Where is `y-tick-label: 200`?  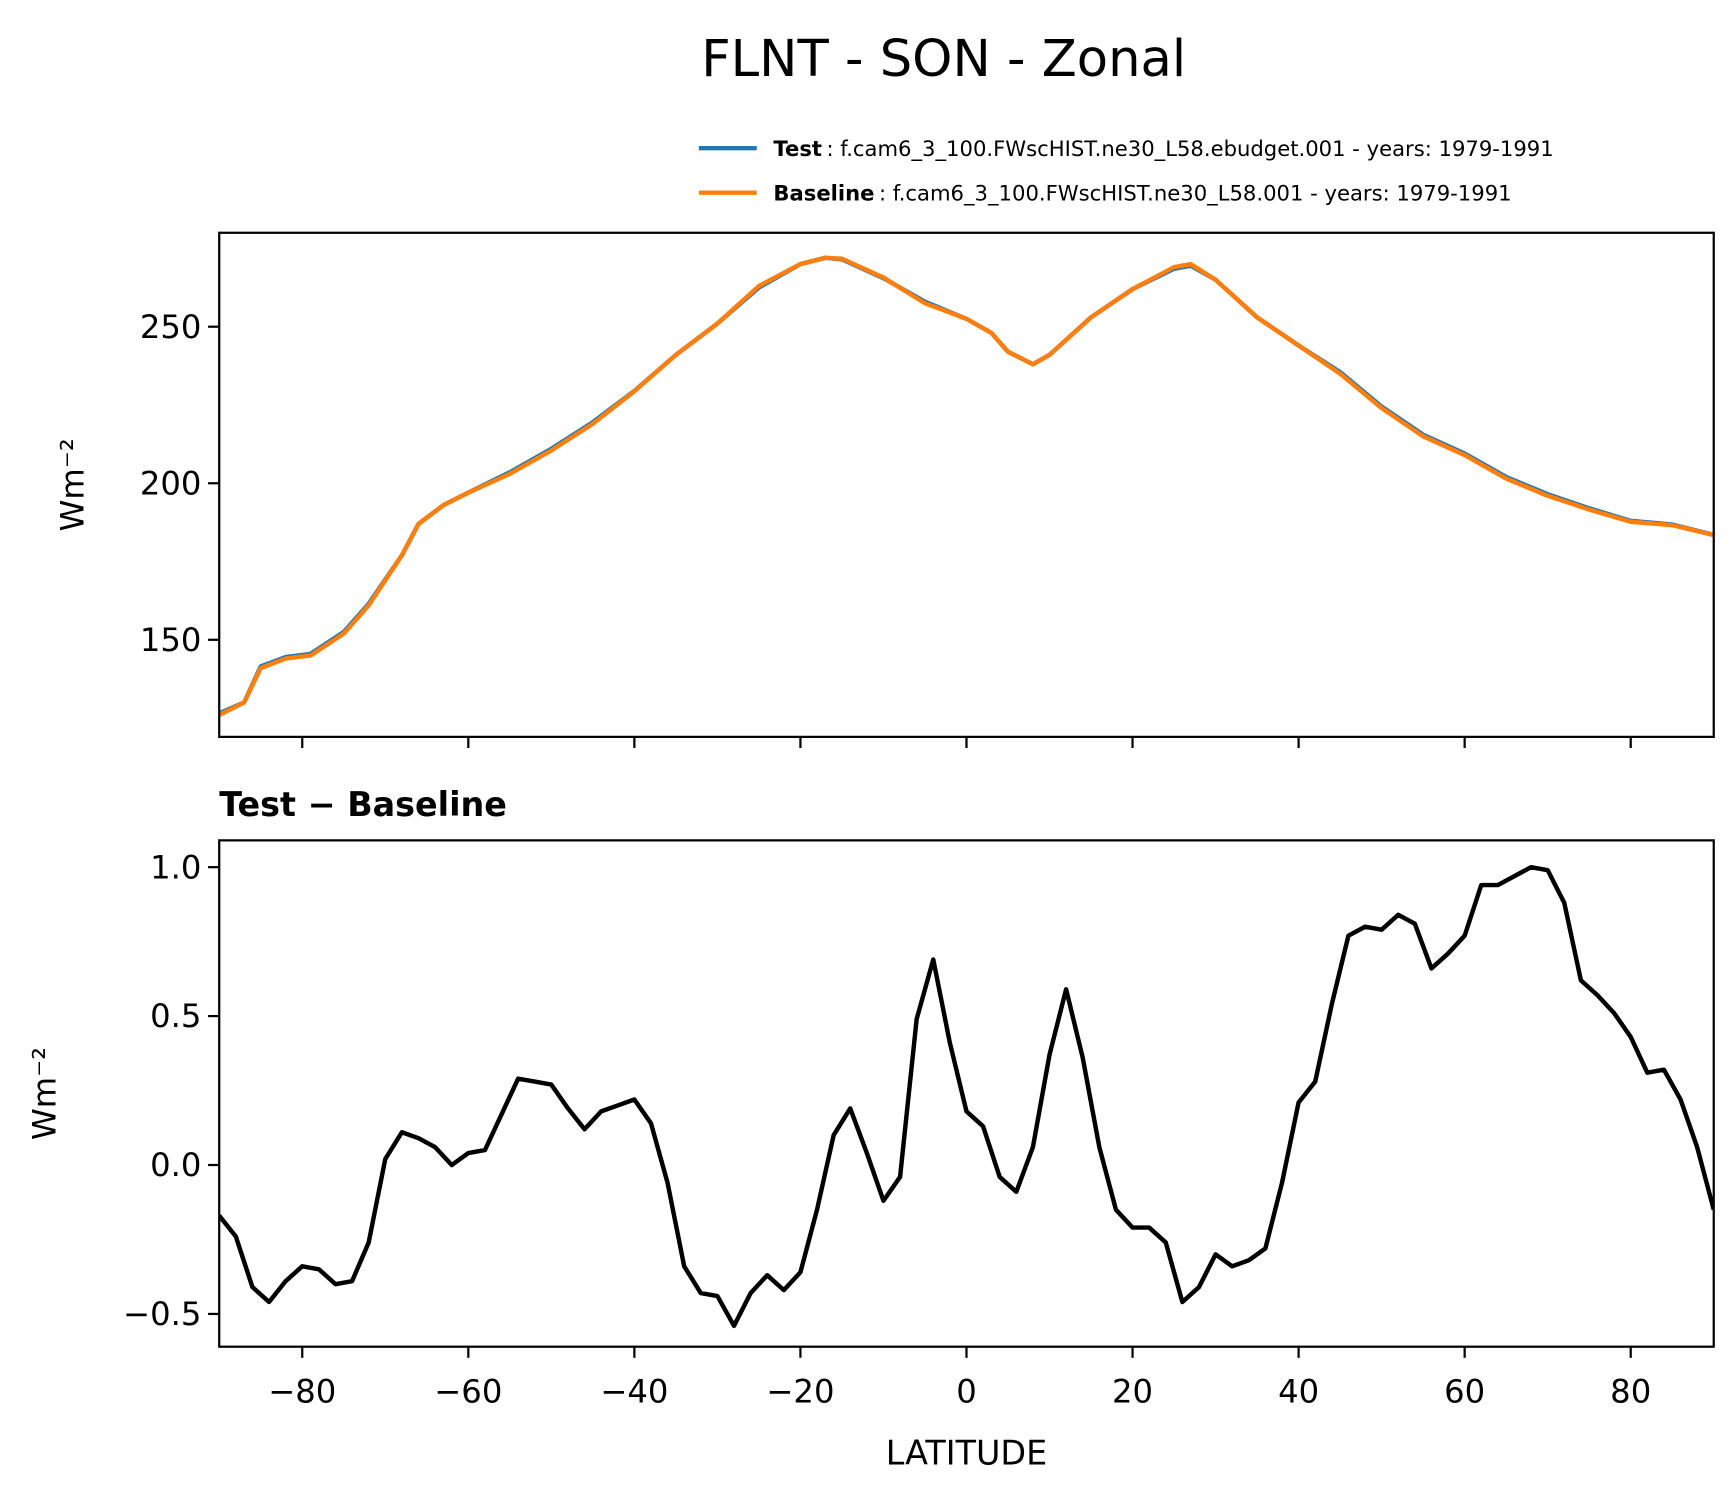 y-tick-label: 200 is located at coordinates (171, 483).